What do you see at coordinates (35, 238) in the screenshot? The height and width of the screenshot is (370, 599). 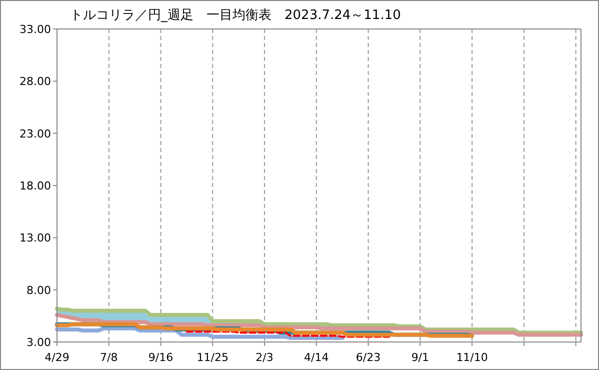 I see `y-tick-label: 13.00` at bounding box center [35, 238].